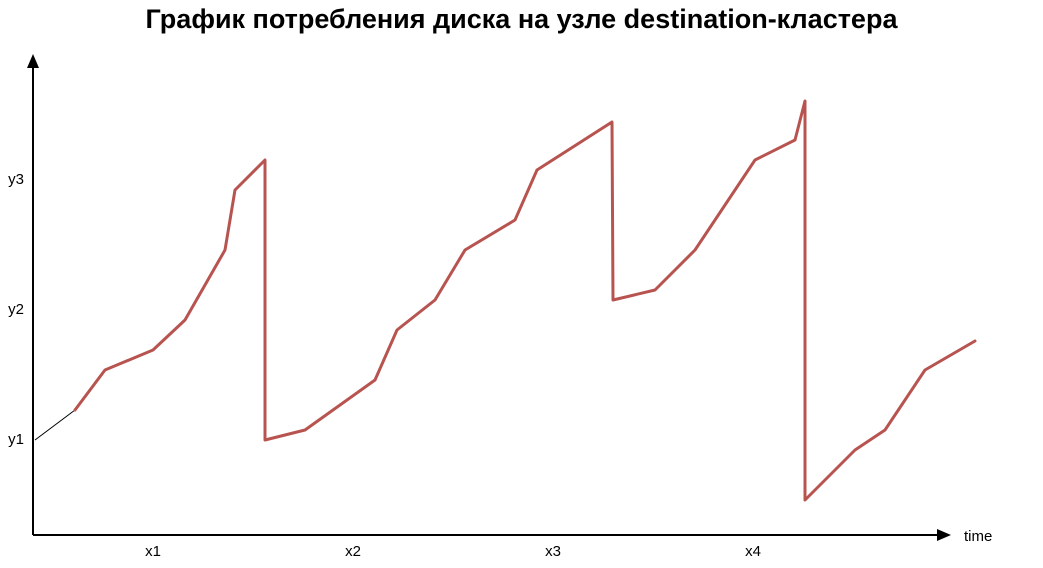  Describe the element at coordinates (944, 535) in the screenshot. I see `x-axis-arrow` at that location.